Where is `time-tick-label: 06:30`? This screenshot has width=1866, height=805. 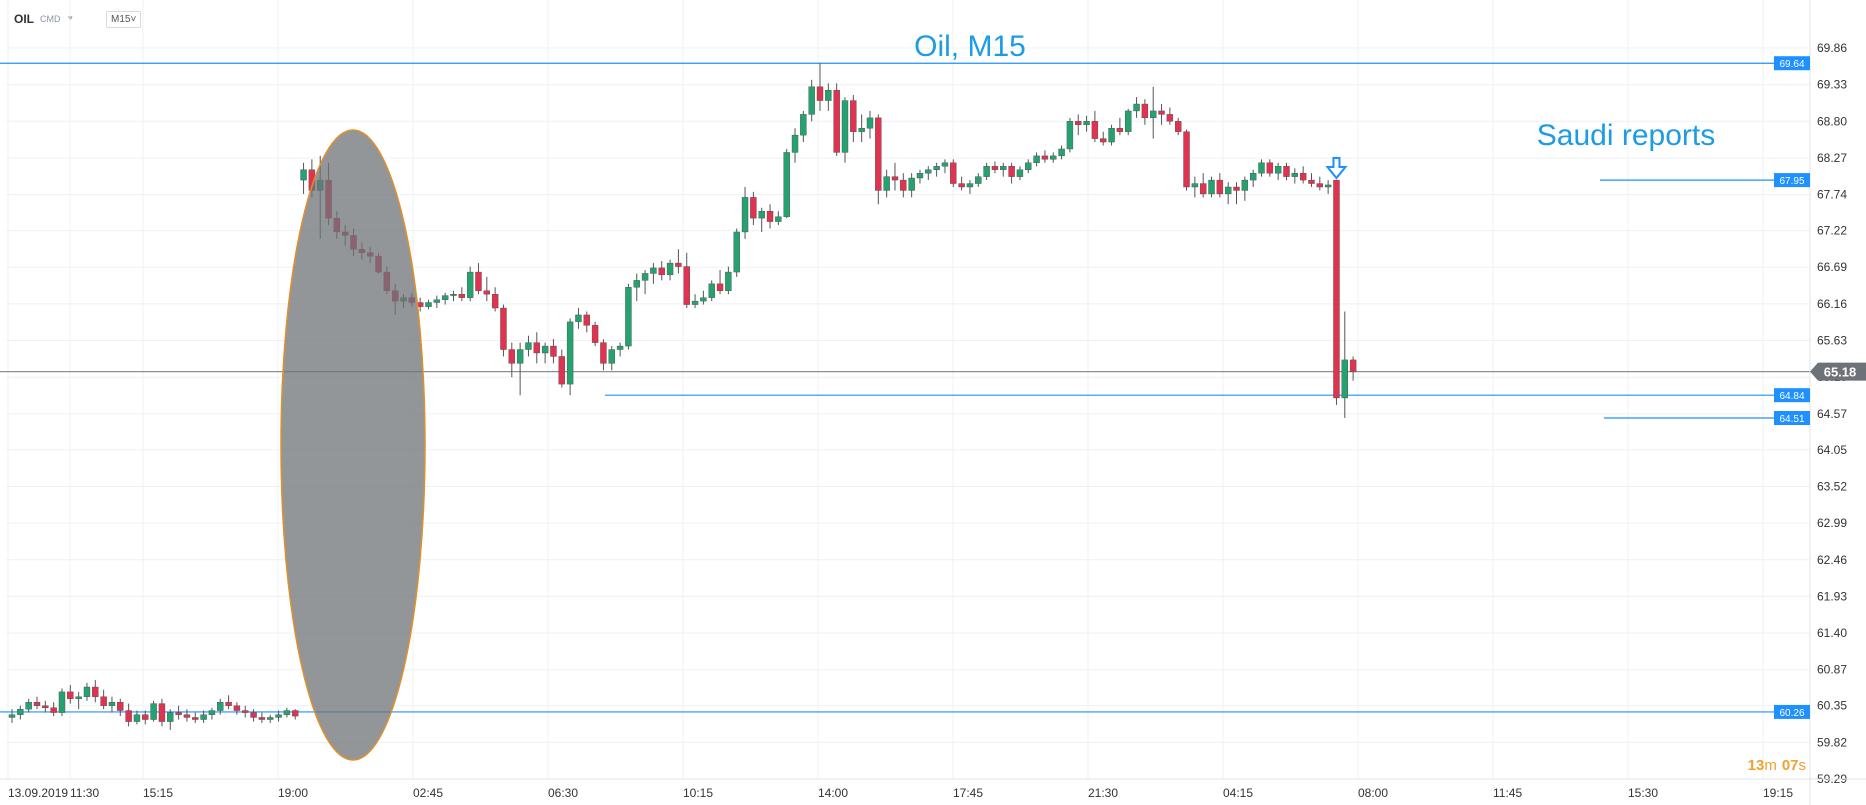 time-tick-label: 06:30 is located at coordinates (563, 793).